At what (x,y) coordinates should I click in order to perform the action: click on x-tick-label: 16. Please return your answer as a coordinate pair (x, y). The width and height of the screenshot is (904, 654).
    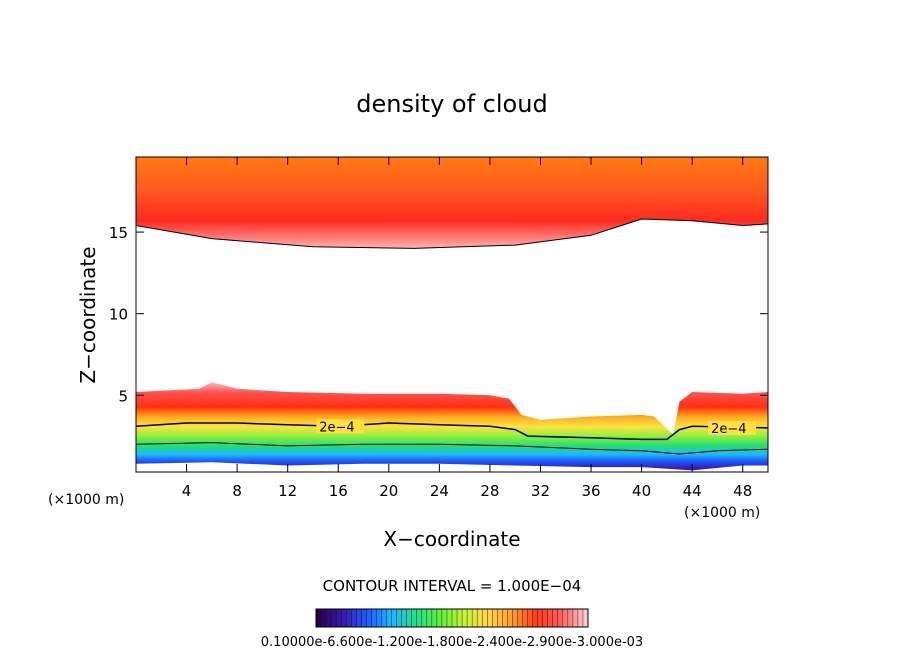
    Looking at the image, I should click on (338, 491).